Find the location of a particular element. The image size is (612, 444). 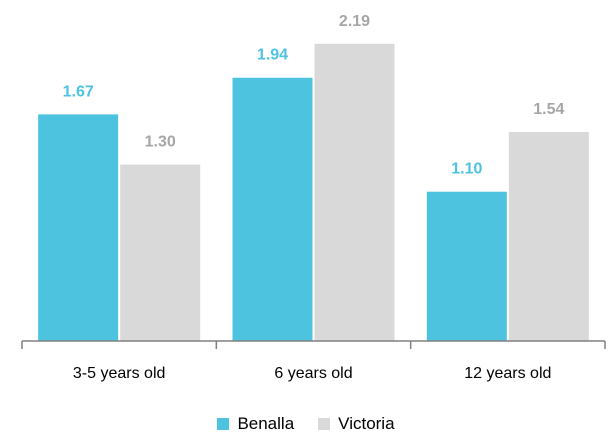

legend-item-benalla: Benalla is located at coordinates (255, 424).